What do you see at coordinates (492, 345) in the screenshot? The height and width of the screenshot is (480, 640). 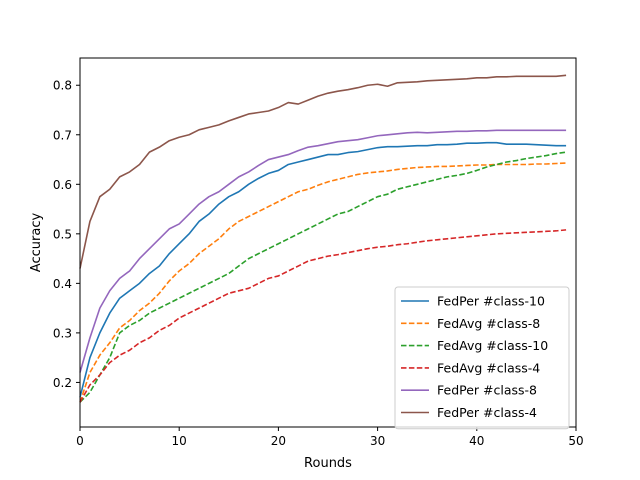 I see `legend-label: FedAvg #class-10` at bounding box center [492, 345].